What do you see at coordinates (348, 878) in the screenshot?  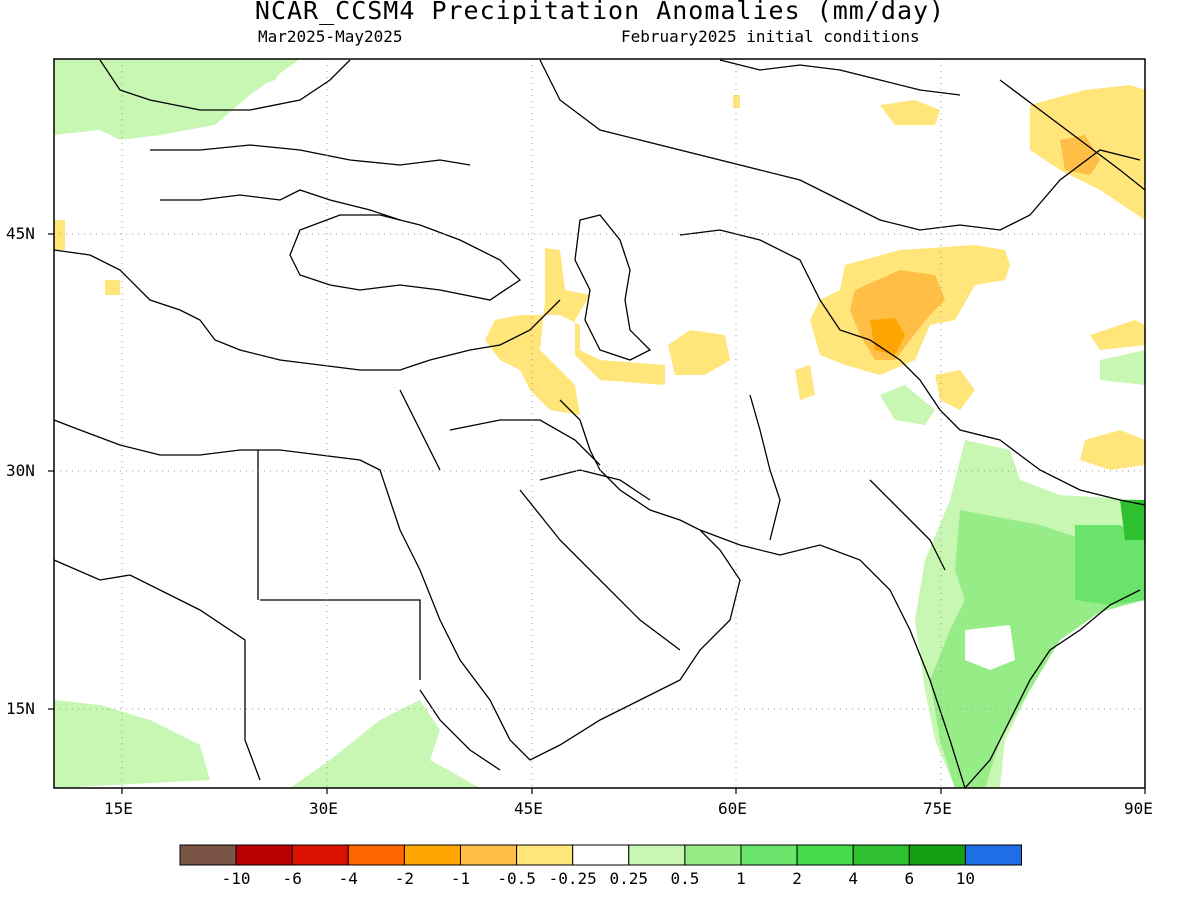 I see `colorbar-label: -4` at bounding box center [348, 878].